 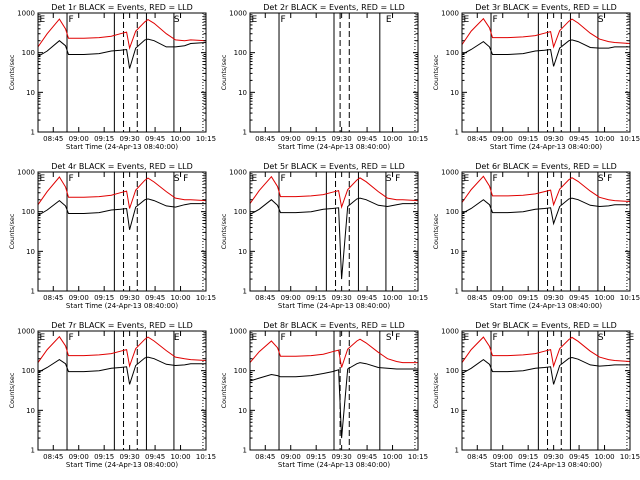 I want to click on chart-title: Det 5r BLACK = Events, RED = LLD, so click(x=334, y=166).